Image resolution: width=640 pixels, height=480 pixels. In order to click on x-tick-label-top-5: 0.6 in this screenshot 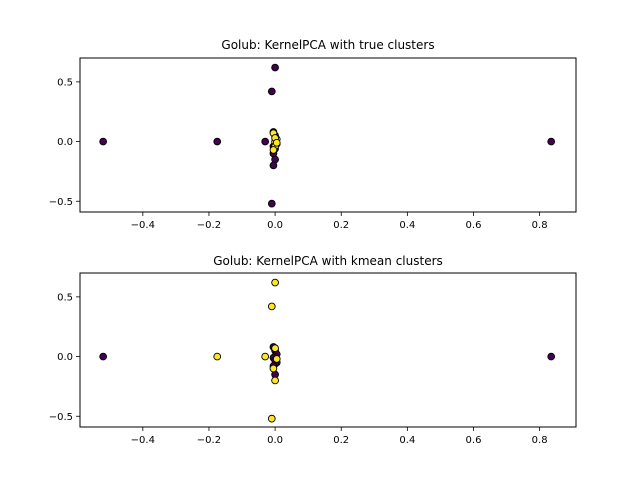, I will do `click(474, 225)`.